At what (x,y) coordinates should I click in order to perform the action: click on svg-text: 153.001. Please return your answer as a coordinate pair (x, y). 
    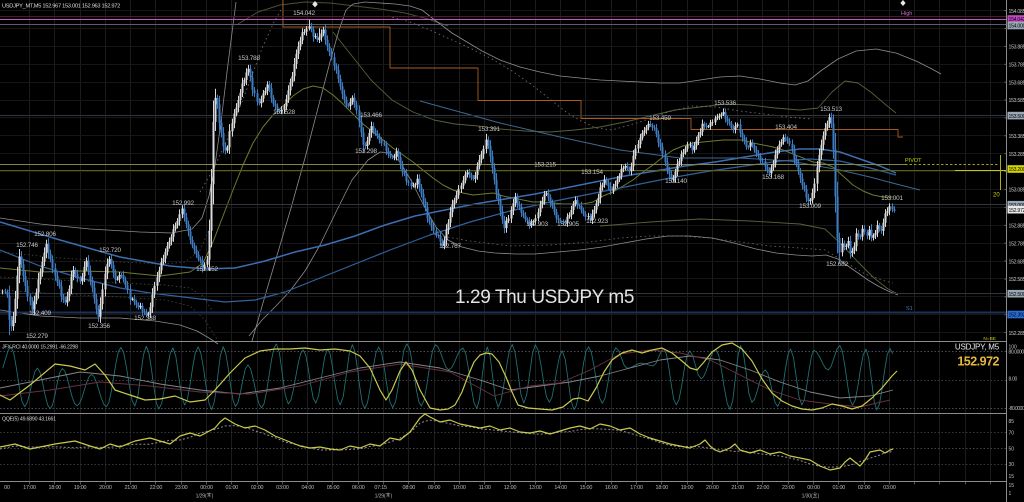
    Looking at the image, I should click on (892, 198).